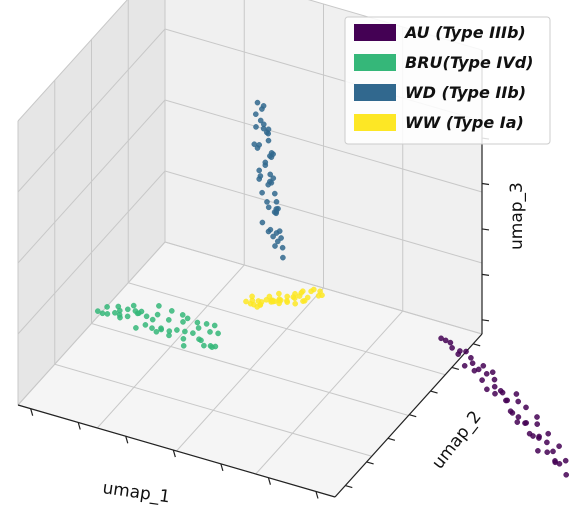 The width and height of the screenshot is (571, 527). What do you see at coordinates (136, 492) in the screenshot?
I see `x-axis-label: umap_1` at bounding box center [136, 492].